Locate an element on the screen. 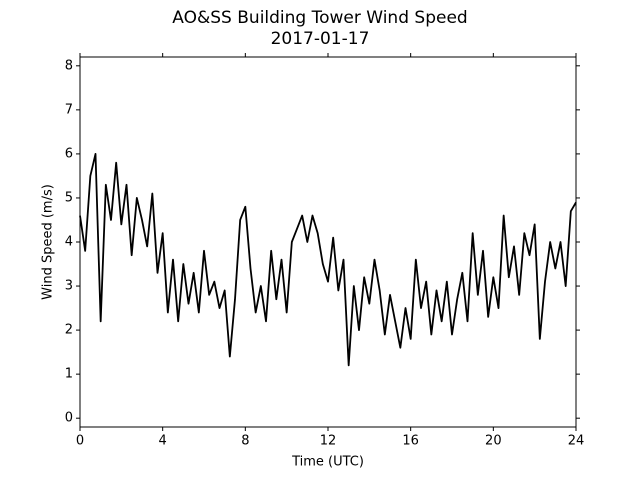 The width and height of the screenshot is (640, 480). y-tick-label: 4 is located at coordinates (69, 242).